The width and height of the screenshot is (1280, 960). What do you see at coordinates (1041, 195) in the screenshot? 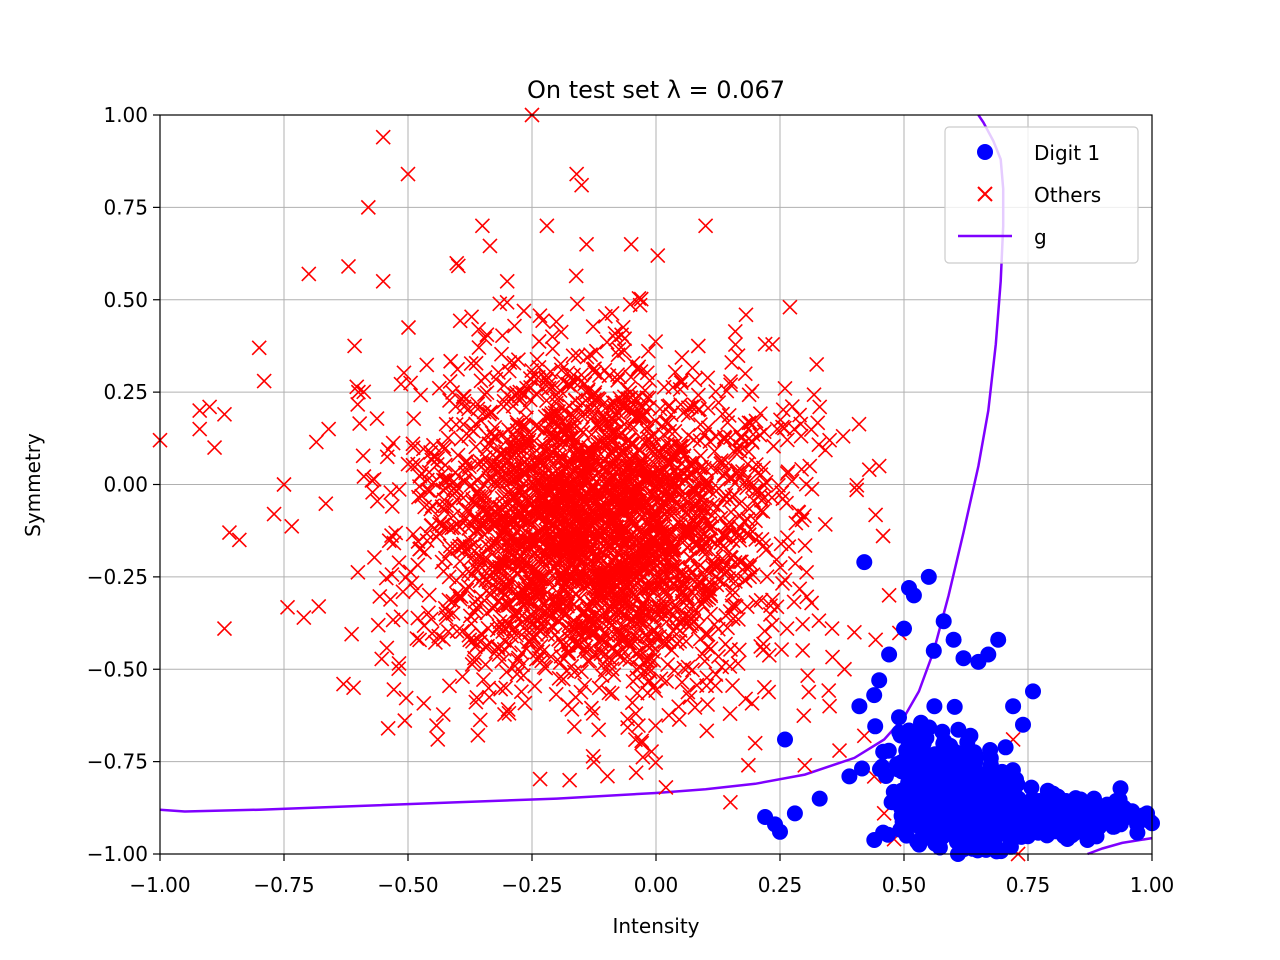
I see `legend: Digit 1 Others g` at bounding box center [1041, 195].